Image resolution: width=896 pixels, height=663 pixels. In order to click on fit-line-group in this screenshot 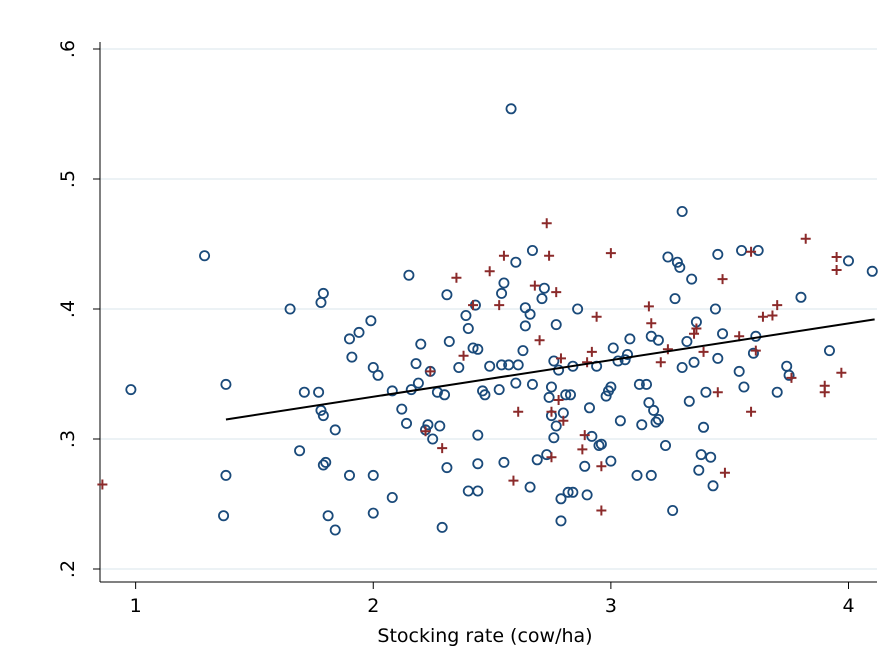, I will do `click(550, 369)`.